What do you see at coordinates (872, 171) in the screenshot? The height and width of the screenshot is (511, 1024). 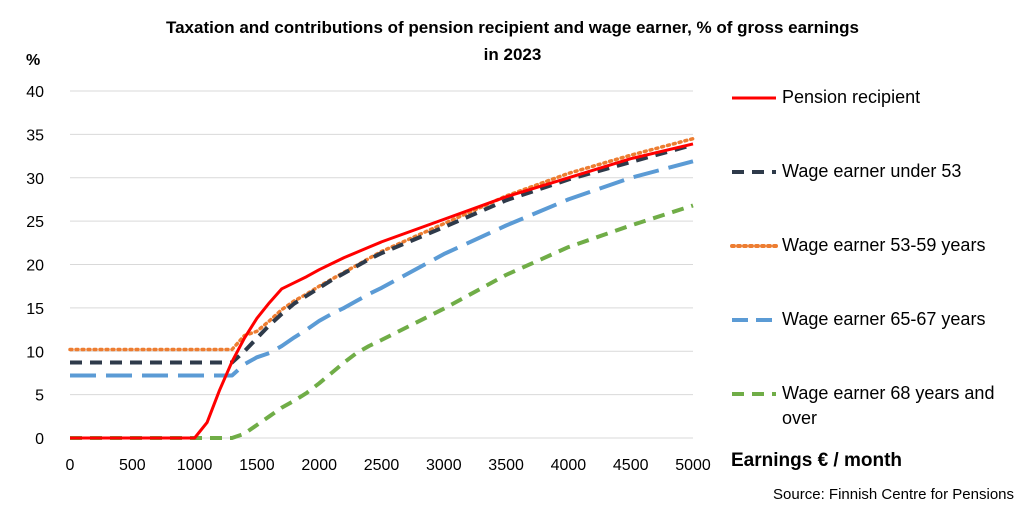 I see `legend-label: Wage earner under 53` at bounding box center [872, 171].